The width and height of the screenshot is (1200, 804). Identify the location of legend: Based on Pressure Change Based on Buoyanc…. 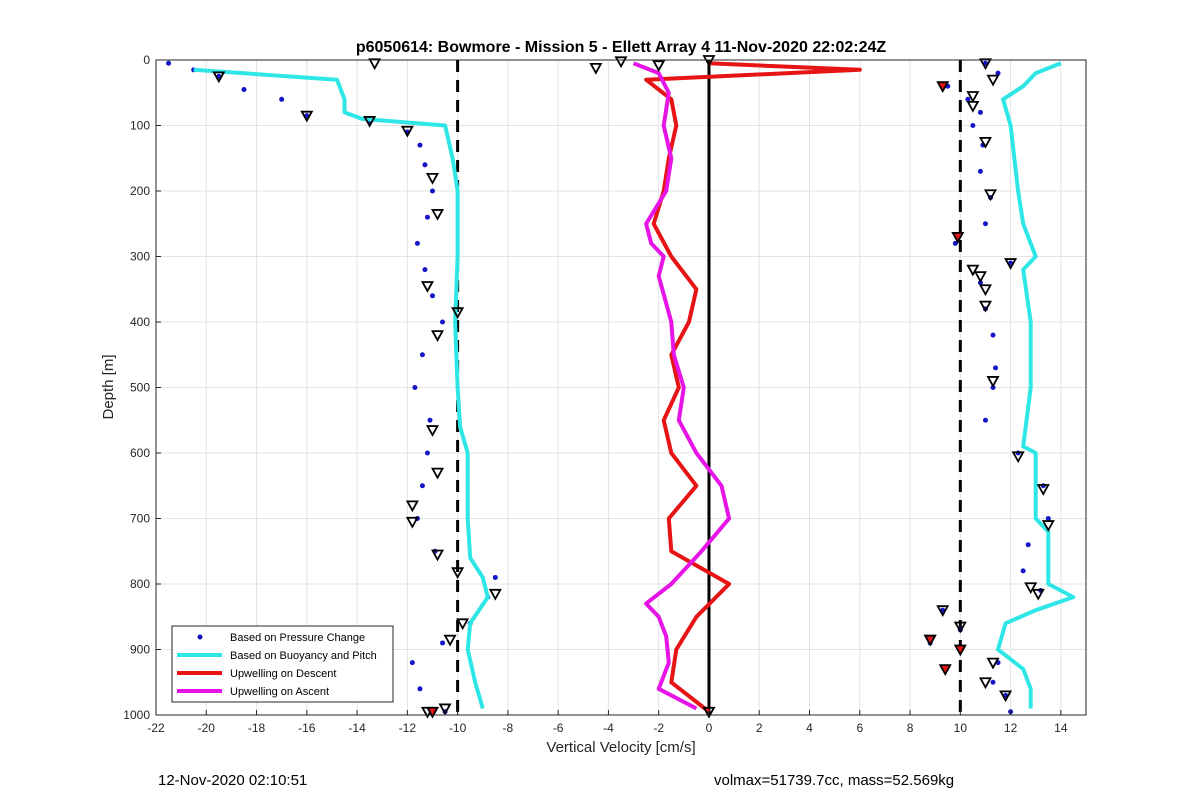
(282, 664).